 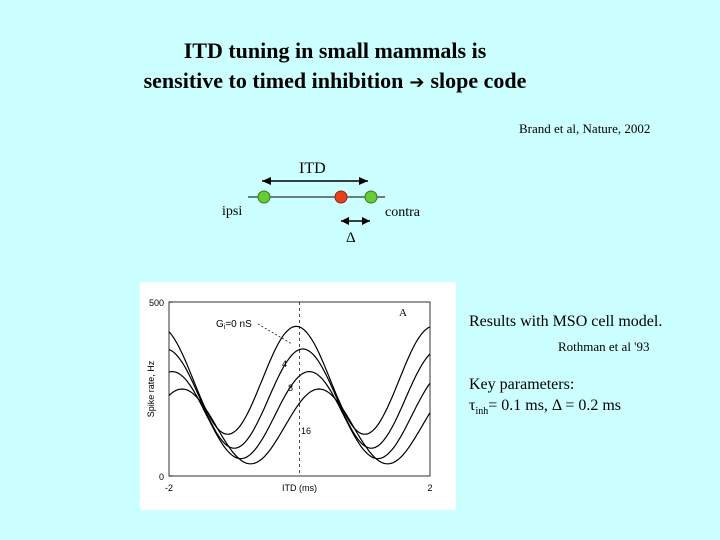 I want to click on key-parameters: Key parameters: τinh= 0.1 ms, Δ = 0.2 ms, so click(x=545, y=398).